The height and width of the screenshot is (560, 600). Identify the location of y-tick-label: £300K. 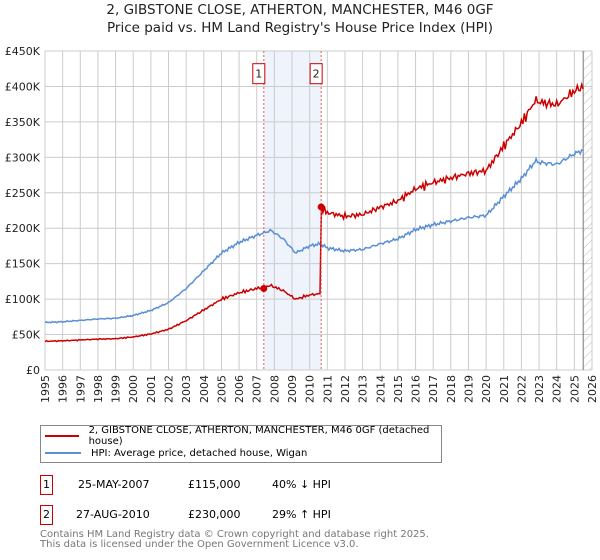
(23, 157).